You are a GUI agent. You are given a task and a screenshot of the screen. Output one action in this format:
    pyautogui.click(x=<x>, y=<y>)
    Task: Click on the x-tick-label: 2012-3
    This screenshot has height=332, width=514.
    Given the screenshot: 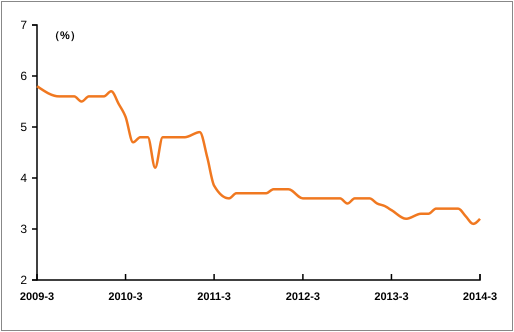 What is the action you would take?
    pyautogui.click(x=303, y=296)
    